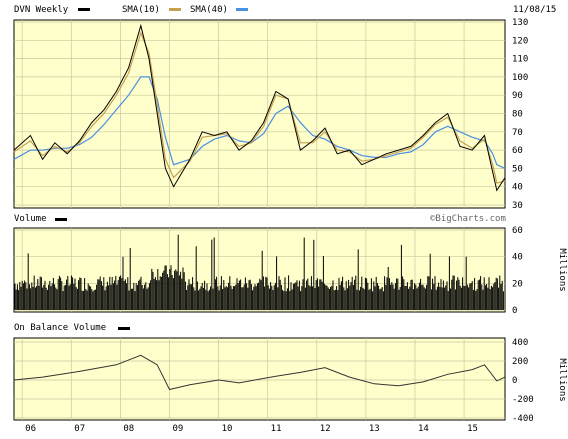 The width and height of the screenshot is (568, 439). Describe the element at coordinates (259, 372) in the screenshot. I see `obv-line` at that location.